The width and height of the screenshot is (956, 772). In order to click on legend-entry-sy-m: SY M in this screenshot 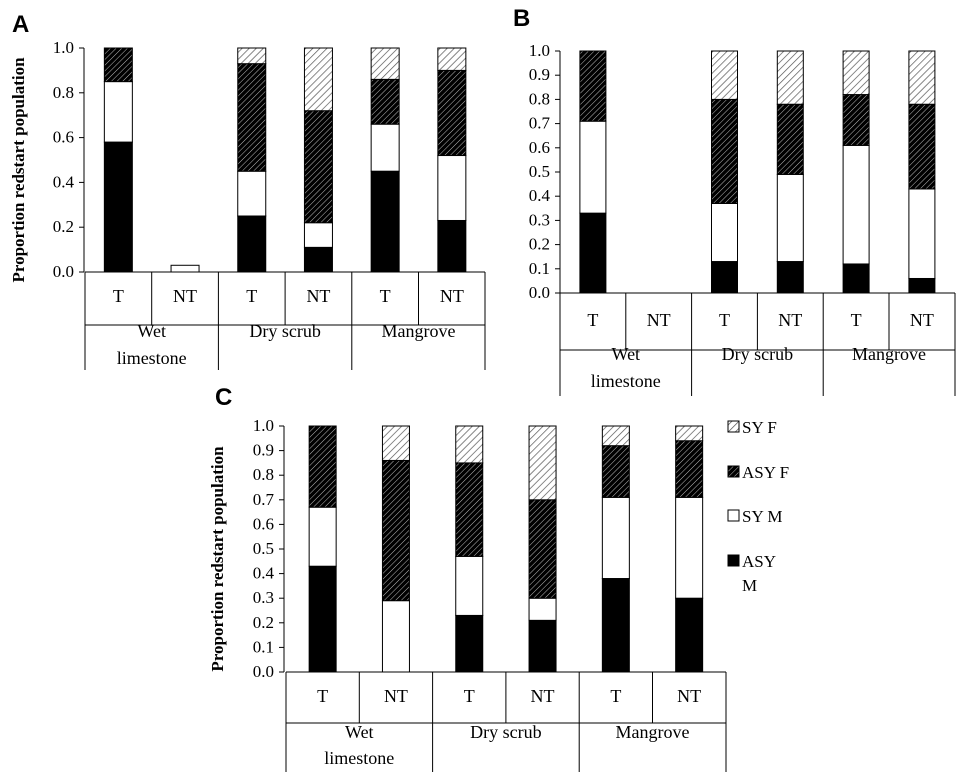, I will do `click(754, 516)`.